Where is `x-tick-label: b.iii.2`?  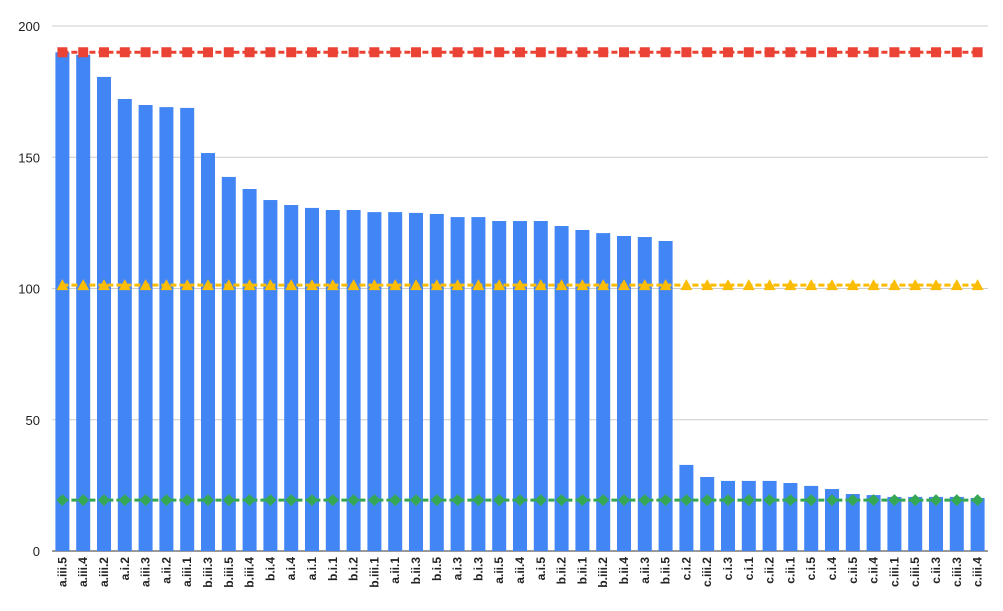
x-tick-label: b.iii.2 is located at coordinates (603, 572).